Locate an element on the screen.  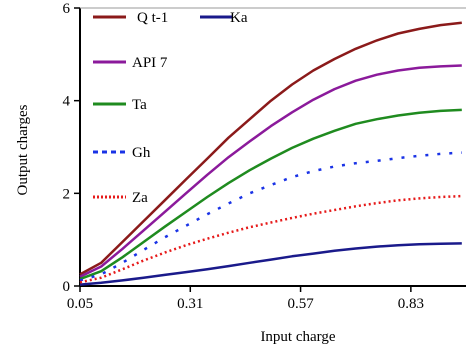
series-line-ka is located at coordinates (270, 264).